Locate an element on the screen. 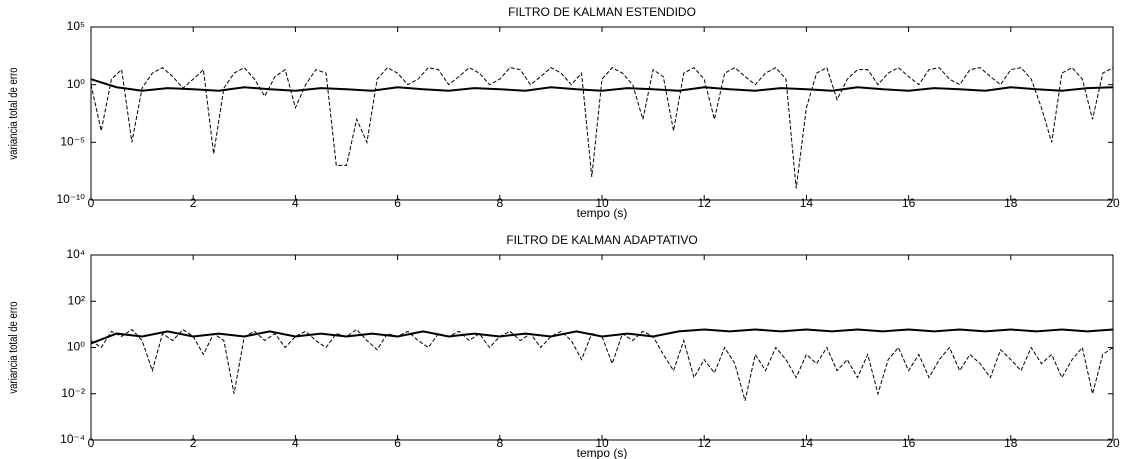 The width and height of the screenshot is (1129, 459). y-tick-label: 10² is located at coordinates (76, 300).